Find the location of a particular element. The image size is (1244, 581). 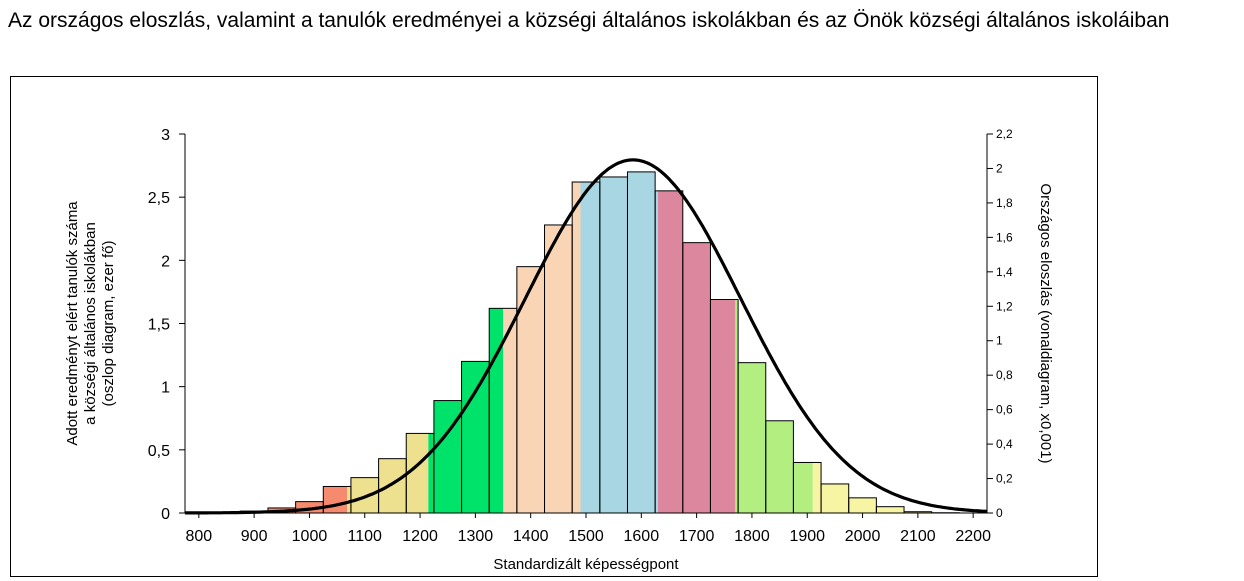

x-tick-label-0: 800 is located at coordinates (198, 536).